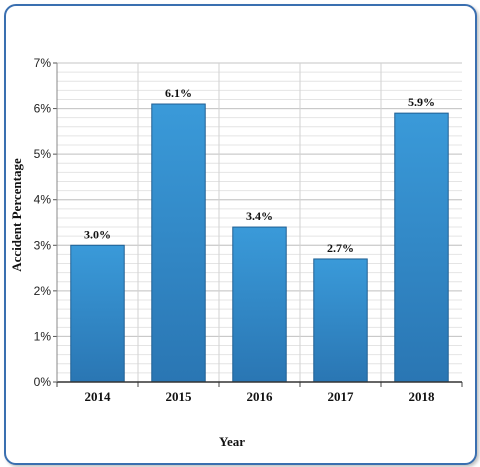 The height and width of the screenshot is (467, 480). What do you see at coordinates (45, 222) in the screenshot?
I see `y-axis-ticks: 0% 1% 2% 3% 4% 5% 6% 7%` at bounding box center [45, 222].